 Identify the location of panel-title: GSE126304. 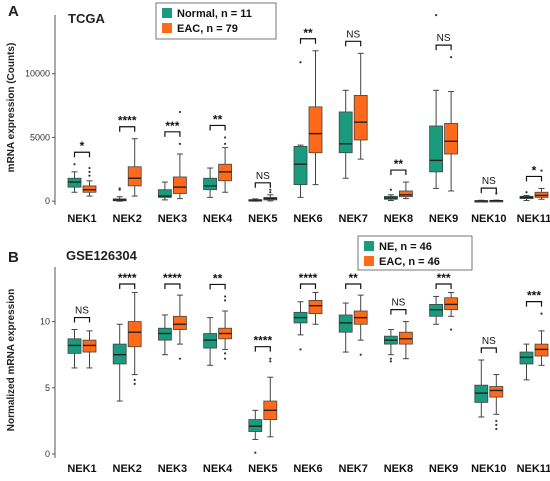
(102, 255).